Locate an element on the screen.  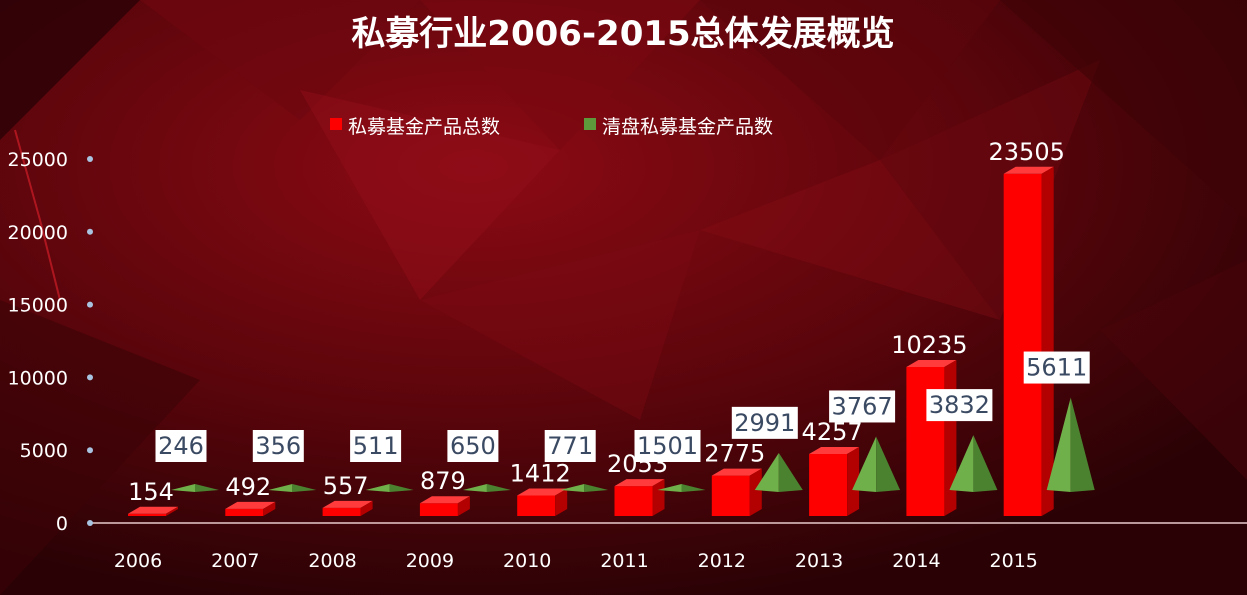
x-tick-label: 2011 is located at coordinates (624, 561).